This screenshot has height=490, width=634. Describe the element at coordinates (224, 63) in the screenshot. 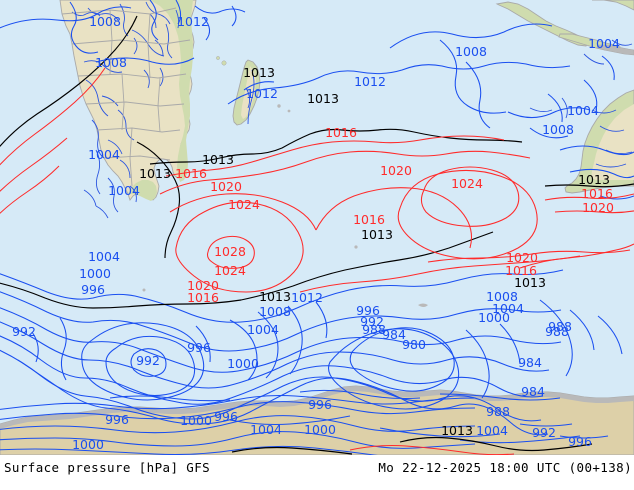

I see `landmass-comoros` at that location.